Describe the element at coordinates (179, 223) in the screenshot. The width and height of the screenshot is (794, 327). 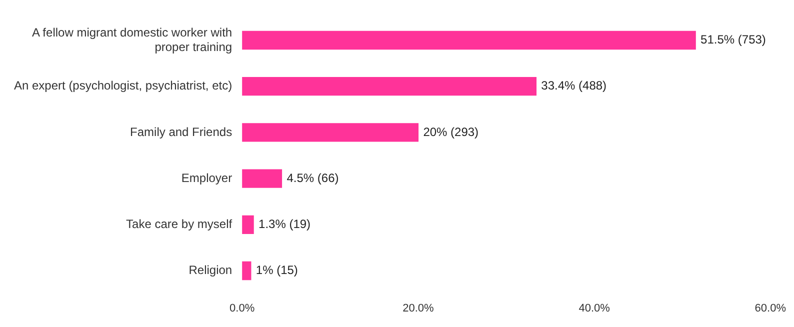
I see `y-tick-label: Take care by myself` at that location.